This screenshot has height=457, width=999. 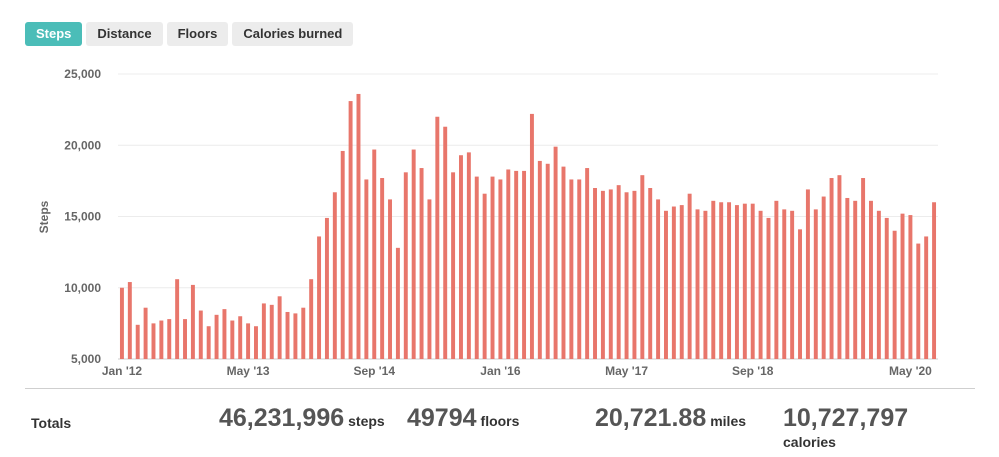 I want to click on tab-calories-burned: Calories burned, so click(x=293, y=34).